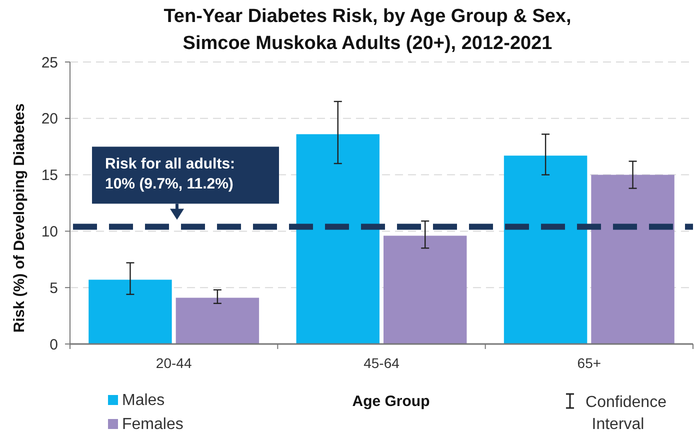 This screenshot has width=695, height=432. What do you see at coordinates (153, 424) in the screenshot?
I see `legend-label: Females` at bounding box center [153, 424].